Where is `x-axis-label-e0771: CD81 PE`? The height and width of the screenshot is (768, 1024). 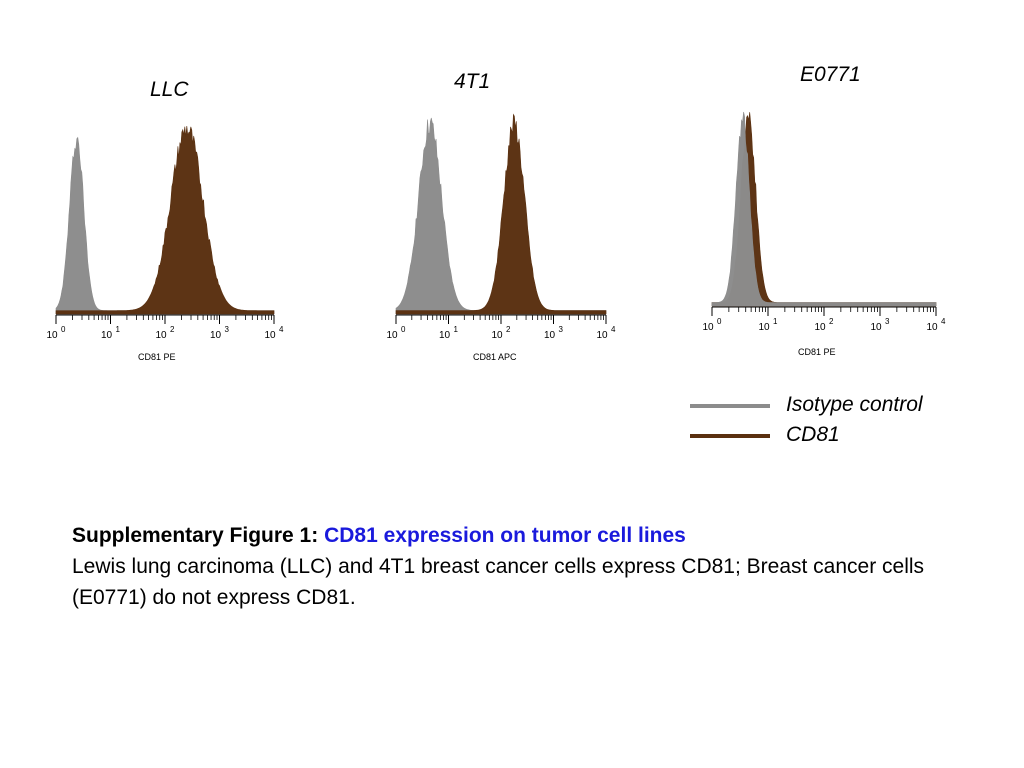 x-axis-label-e0771: CD81 PE is located at coordinates (817, 352).